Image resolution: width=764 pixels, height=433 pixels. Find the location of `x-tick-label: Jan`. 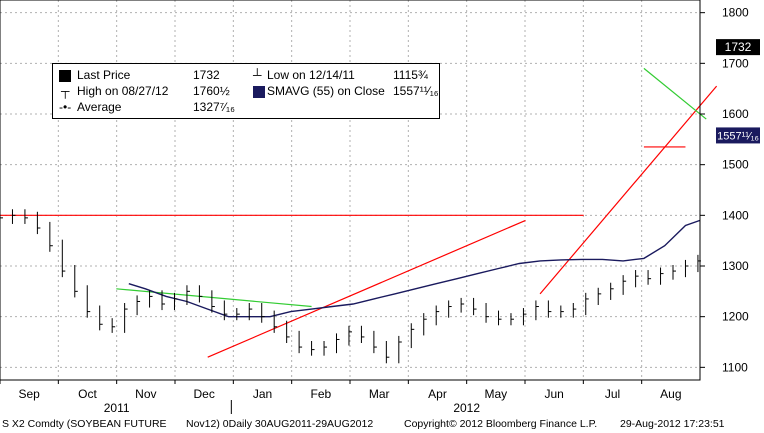

x-tick-label: Jan is located at coordinates (262, 394).